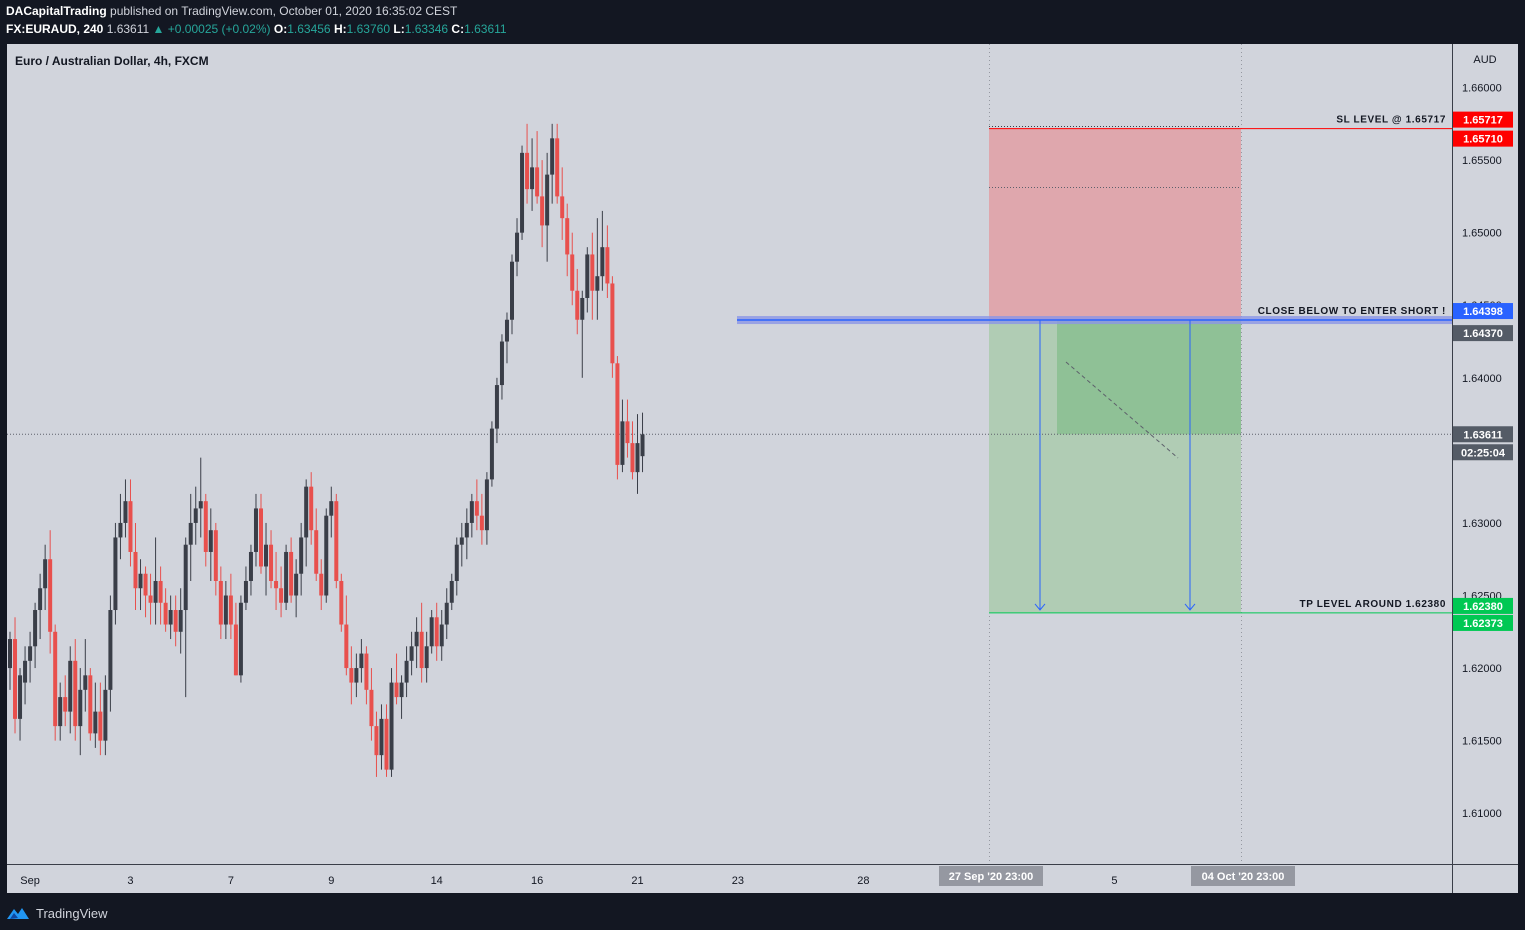 The image size is (1525, 930). Describe the element at coordinates (1483, 452) in the screenshot. I see `price-tag: 02:25:04` at that location.